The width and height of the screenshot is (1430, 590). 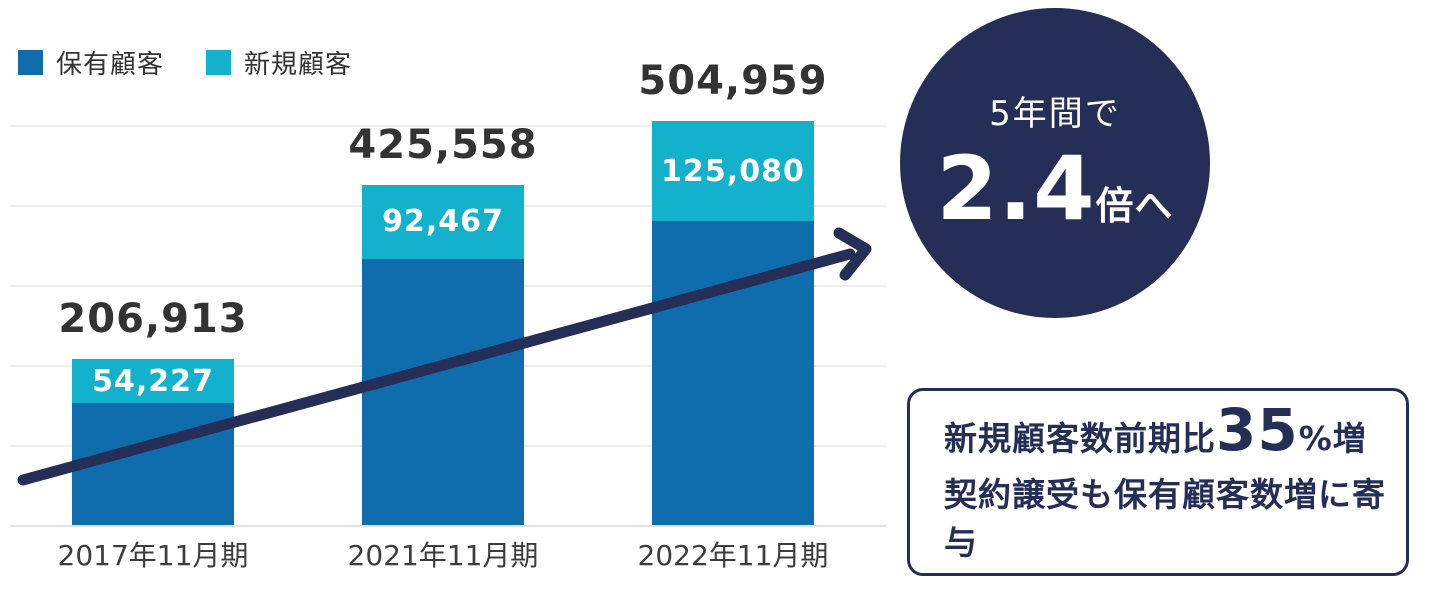 I want to click on legend-item-new-customers: 新規顧客, so click(x=279, y=62).